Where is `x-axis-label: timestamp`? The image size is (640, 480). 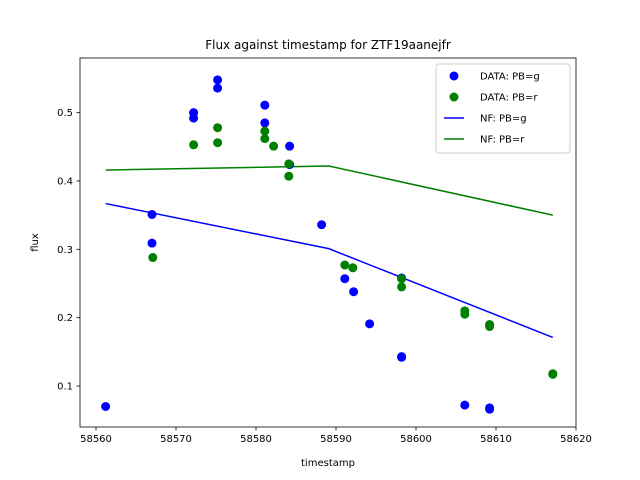 x-axis-label: timestamp is located at coordinates (328, 463).